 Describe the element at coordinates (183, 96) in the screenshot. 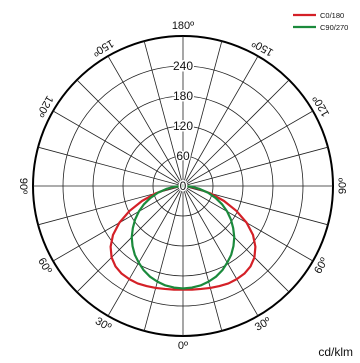

I see `radial-tick-label: 180` at that location.